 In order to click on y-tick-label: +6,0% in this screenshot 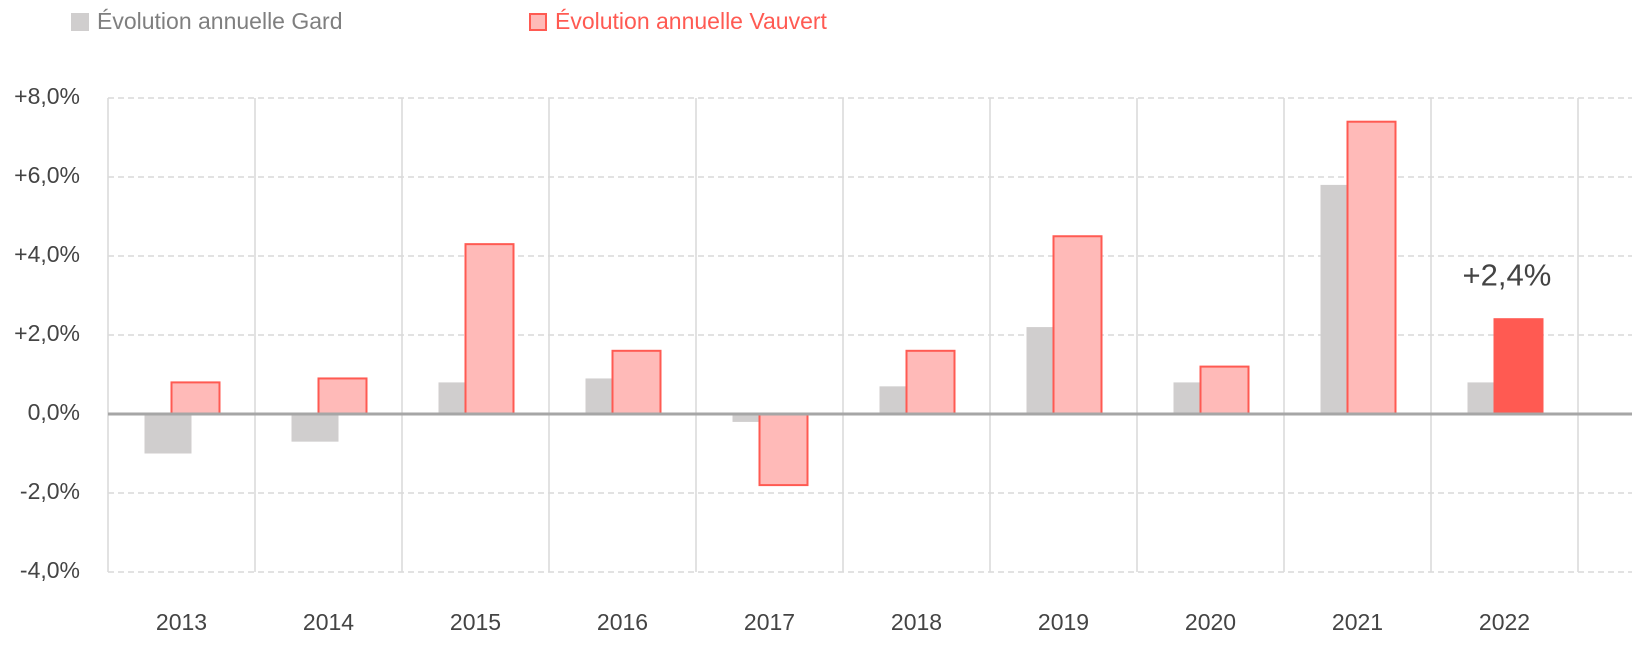, I will do `click(47, 175)`.